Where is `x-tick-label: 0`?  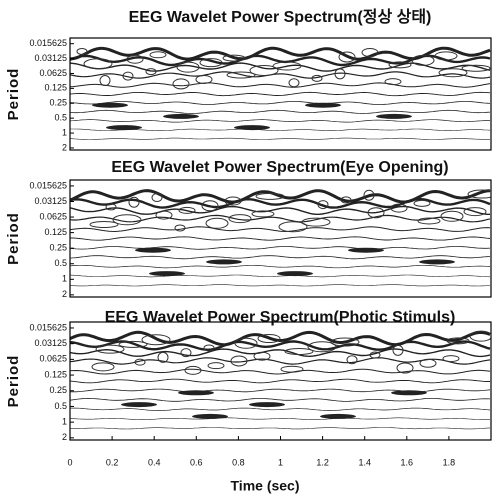
x-tick-label: 0 is located at coordinates (69, 462).